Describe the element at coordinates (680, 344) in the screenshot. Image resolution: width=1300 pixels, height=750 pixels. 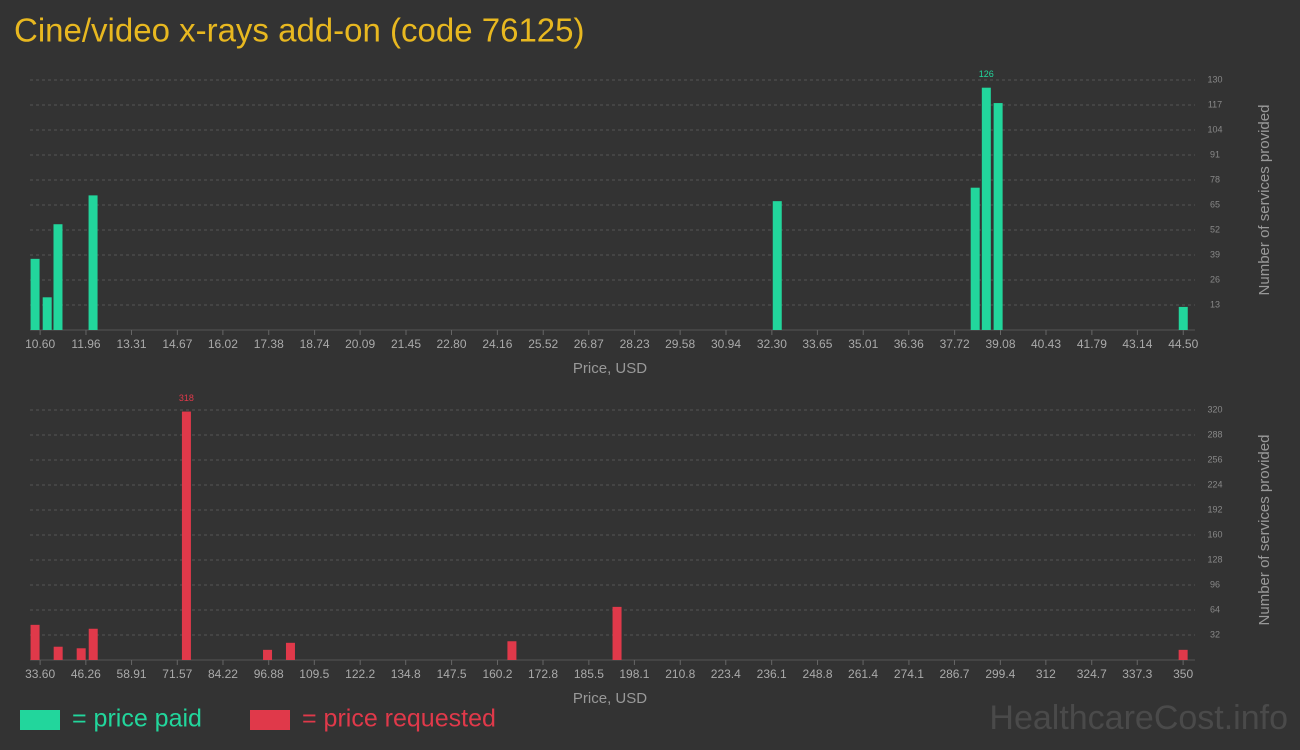
I see `x-tick-label: 29.58` at that location.